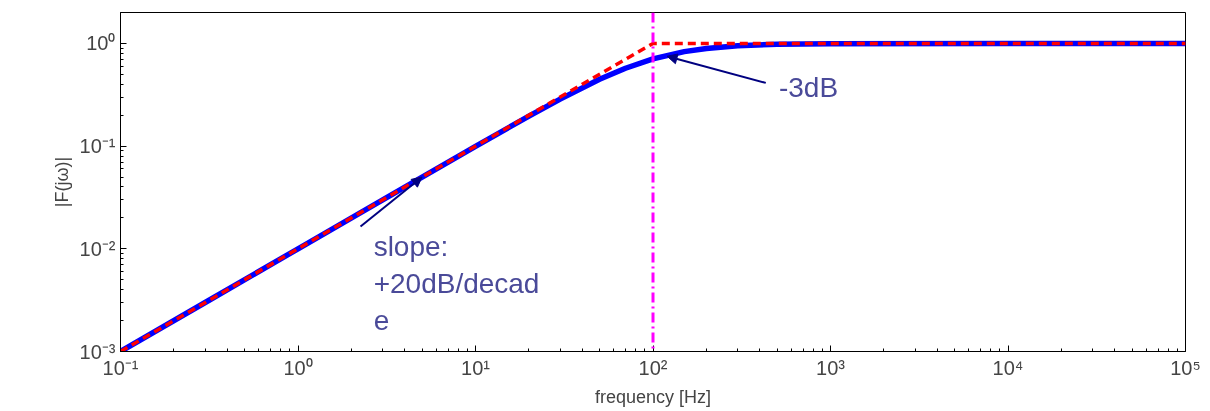  Describe the element at coordinates (97, 248) in the screenshot. I see `y-tick-label: 10⁻²` at that location.